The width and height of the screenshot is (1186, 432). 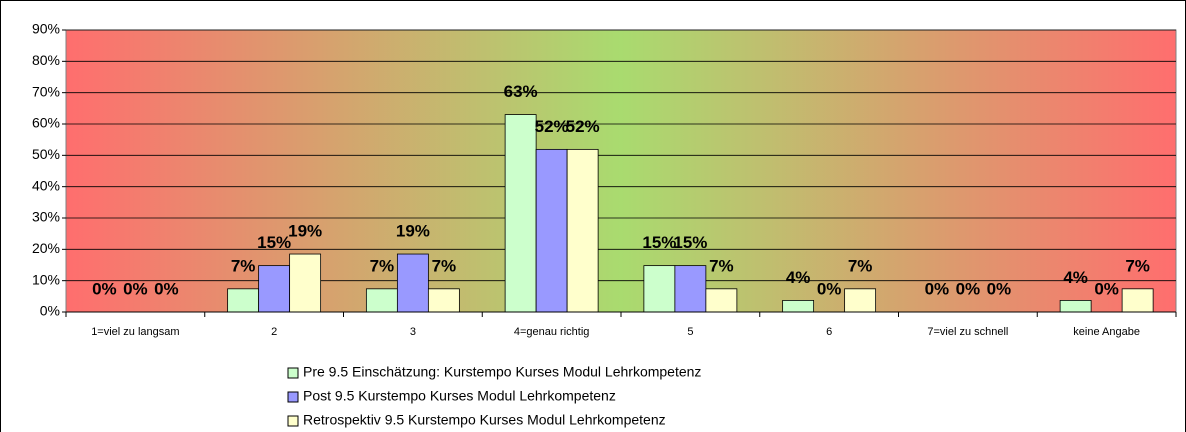 I want to click on x-tick-label: 6, so click(x=829, y=332).